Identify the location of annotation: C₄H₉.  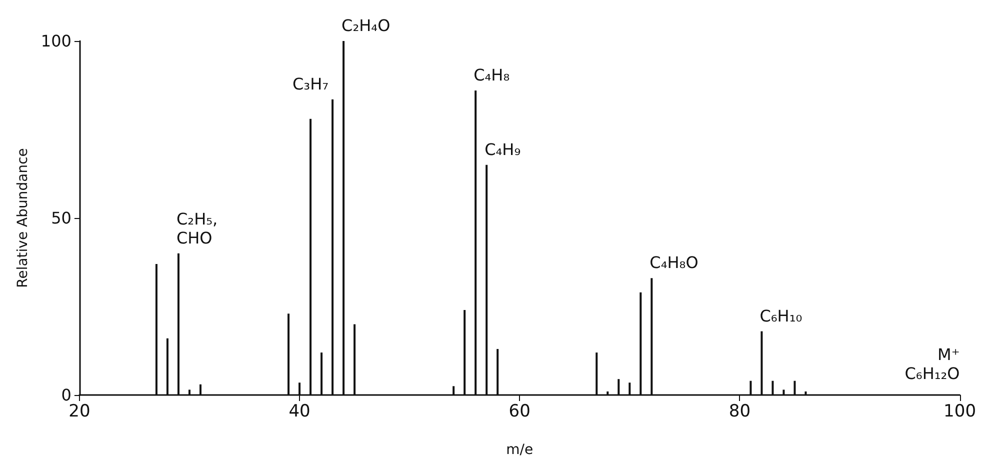
(502, 149).